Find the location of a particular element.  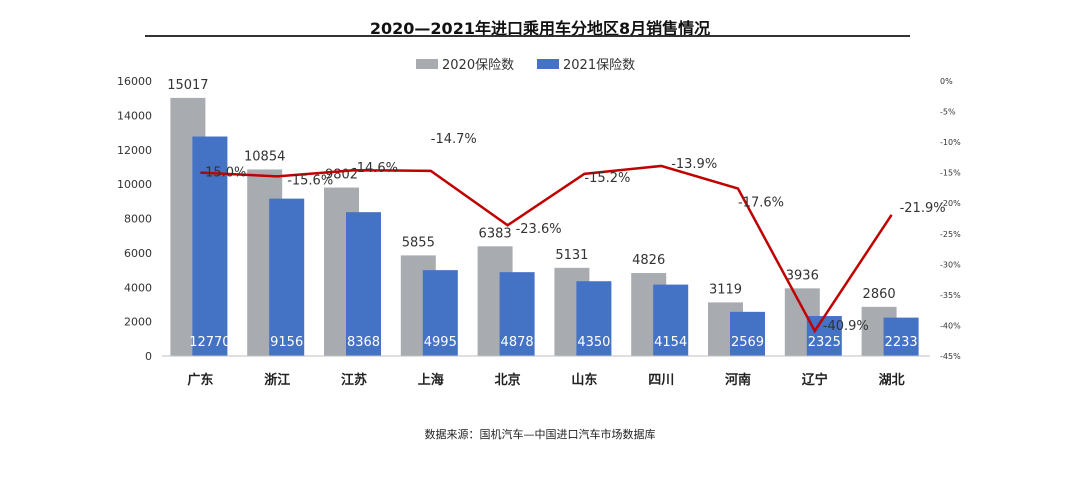

yoy-label: -15.0% is located at coordinates (223, 173).